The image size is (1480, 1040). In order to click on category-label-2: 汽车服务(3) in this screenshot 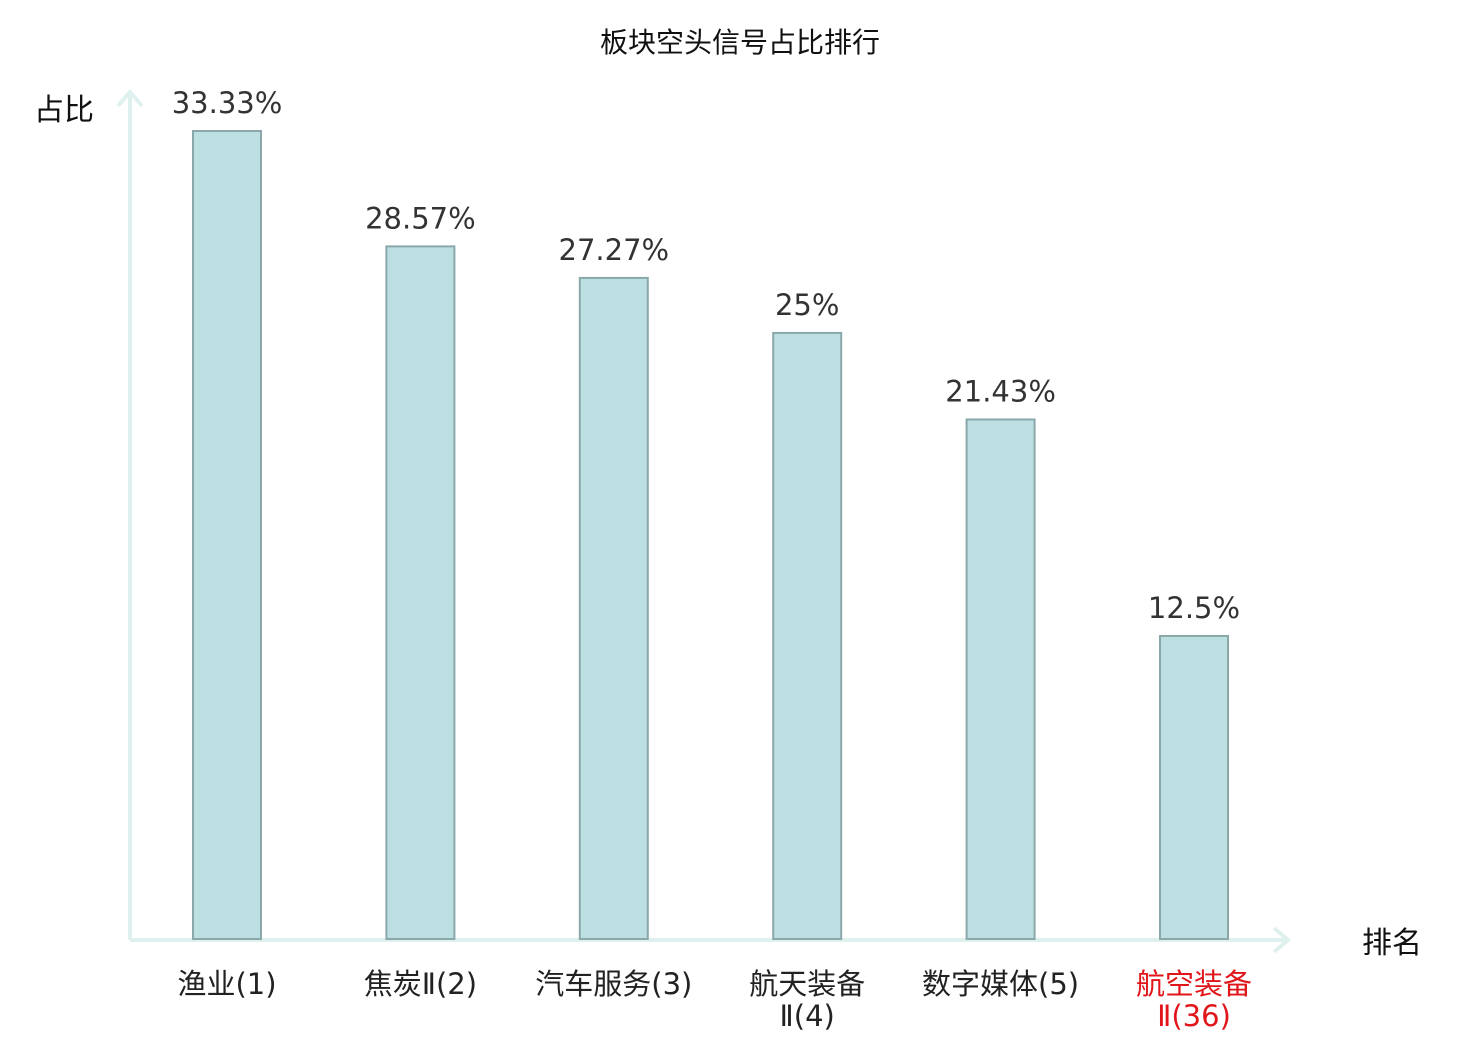, I will do `click(613, 984)`.